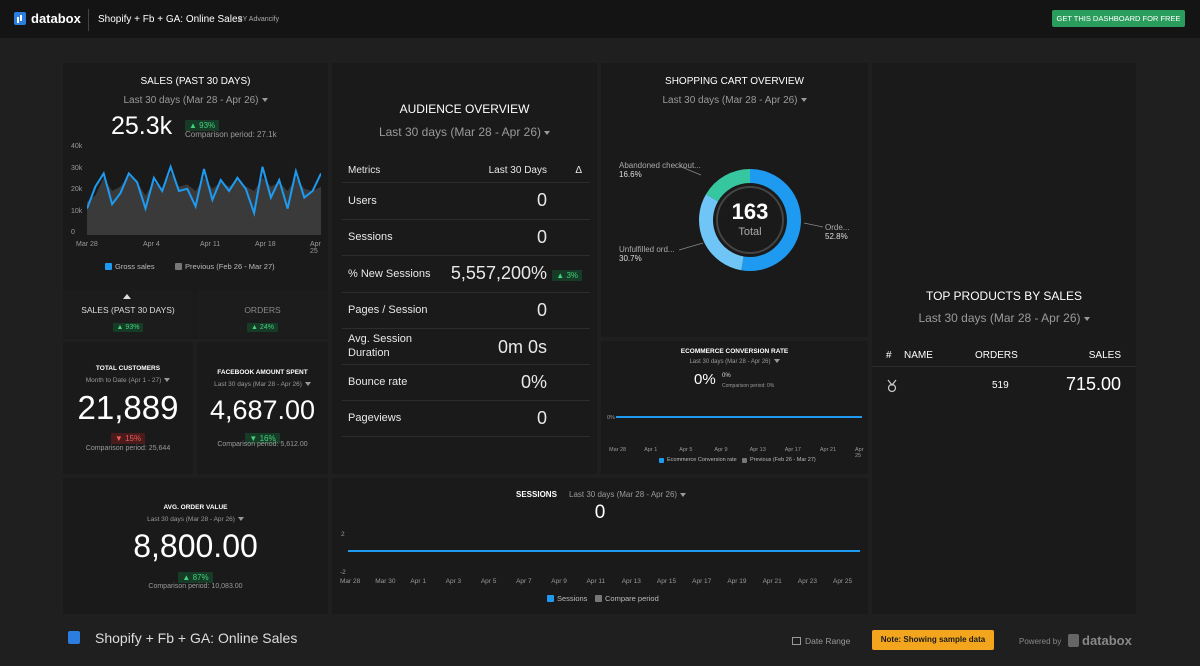 The height and width of the screenshot is (666, 1200). I want to click on sample-data-note: Note: Showing sample data, so click(933, 640).